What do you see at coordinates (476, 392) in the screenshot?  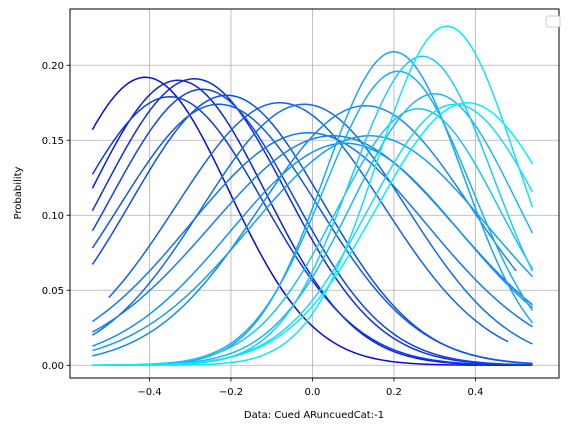 I see `x-tick-label: 0.4` at bounding box center [476, 392].